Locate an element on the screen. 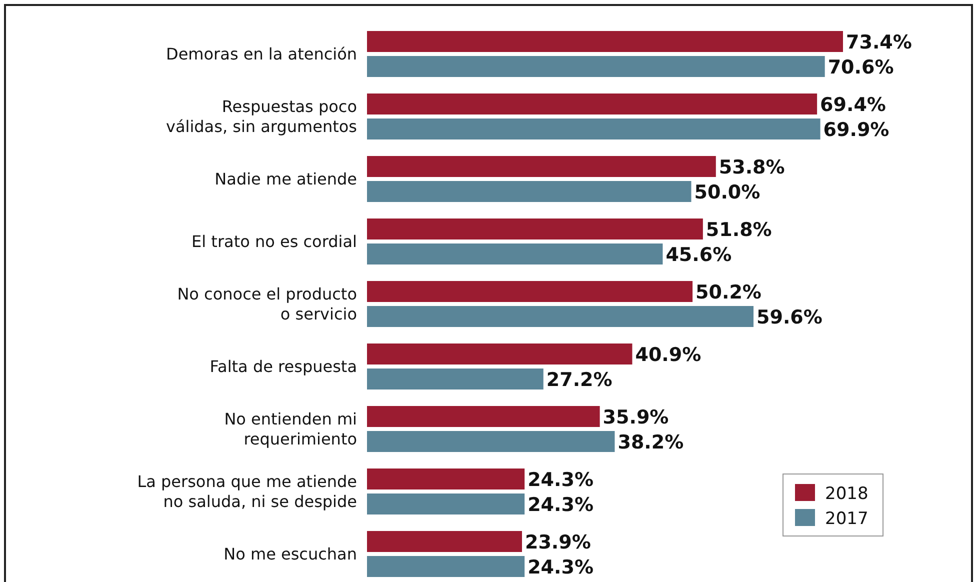  data-label: 53.8% is located at coordinates (751, 167).